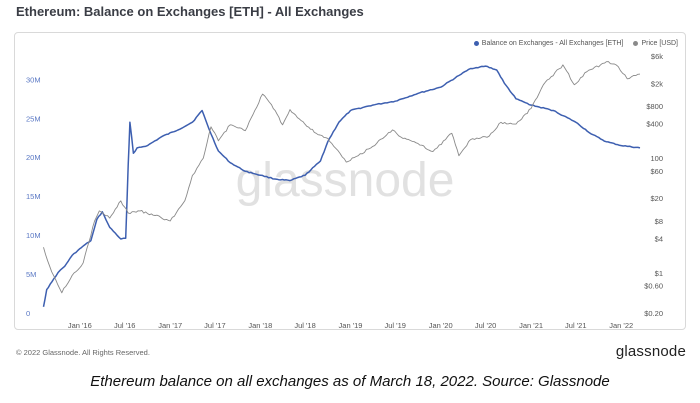 Image resolution: width=700 pixels, height=403 pixels. What do you see at coordinates (485, 325) in the screenshot?
I see `x-tick-label: Jul '20` at bounding box center [485, 325].